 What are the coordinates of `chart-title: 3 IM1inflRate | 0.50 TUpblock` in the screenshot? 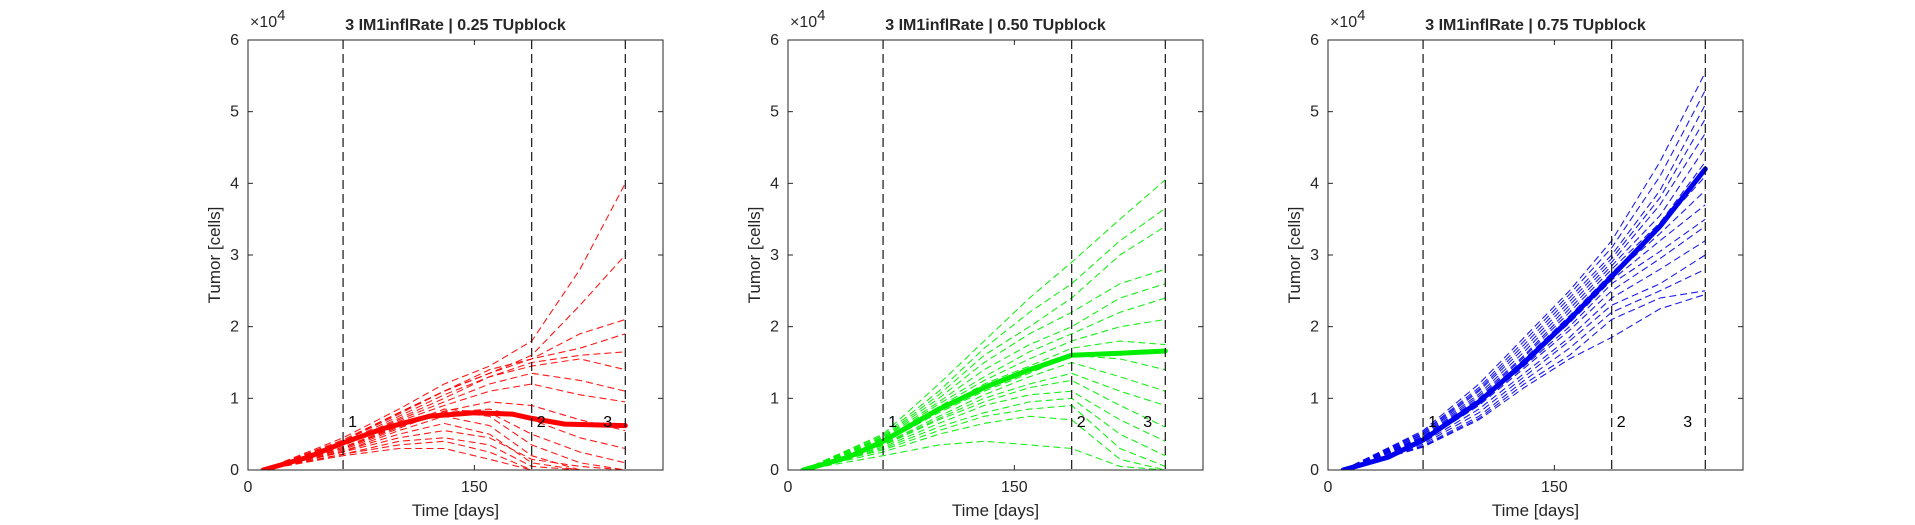 It's located at (995, 25).